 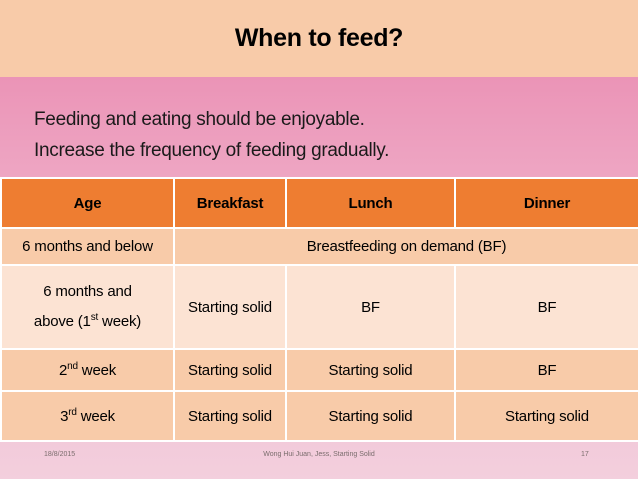 What do you see at coordinates (87, 307) in the screenshot?
I see `cell-age: 6 months and above (1st week)` at bounding box center [87, 307].